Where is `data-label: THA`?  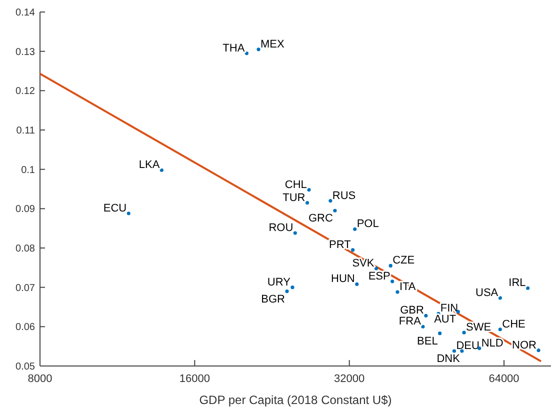 data-label: THA is located at coordinates (234, 48).